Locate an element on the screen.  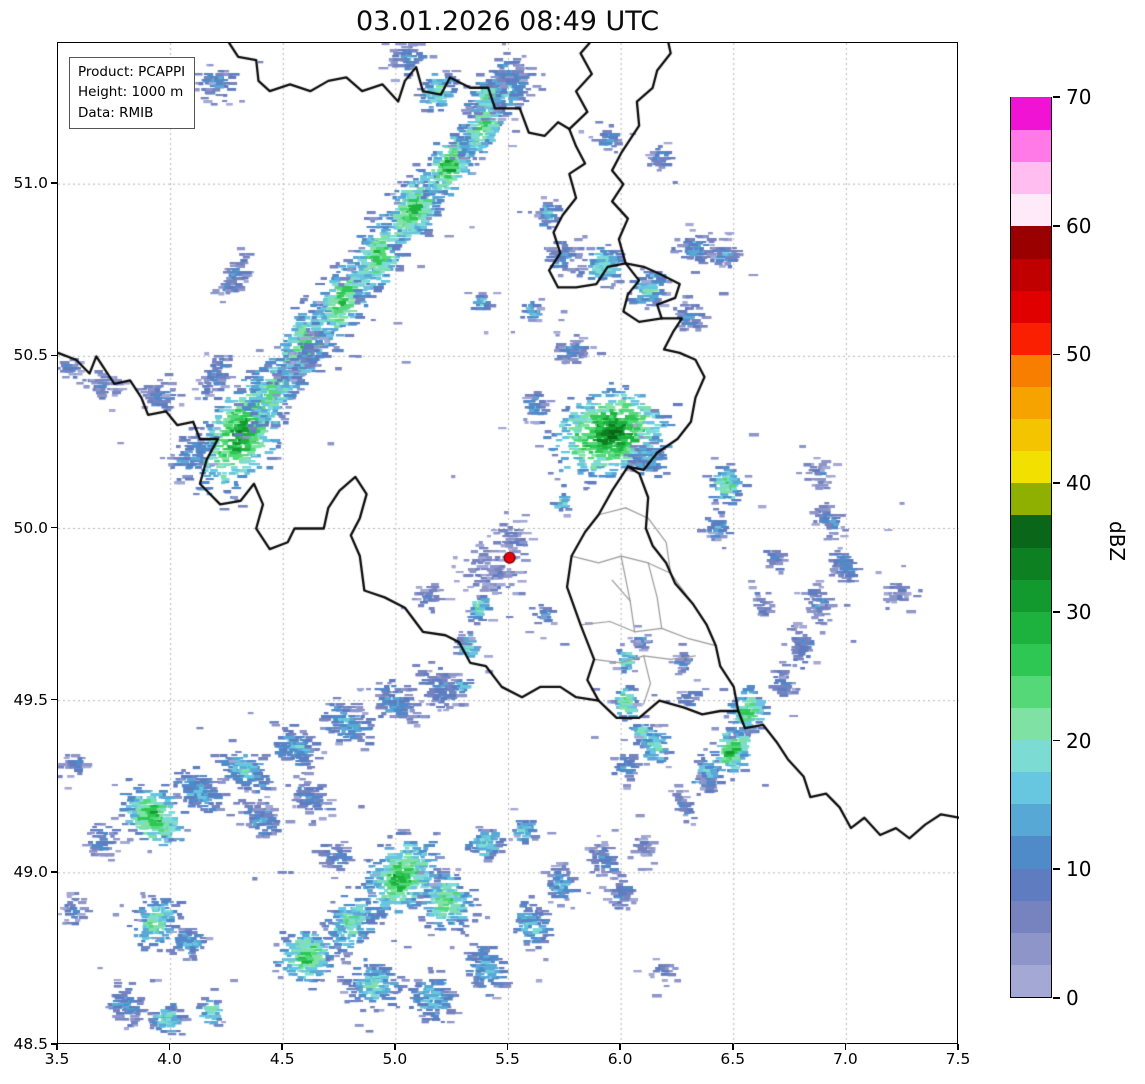
x-tick-label: 4.5 is located at coordinates (282, 1059).